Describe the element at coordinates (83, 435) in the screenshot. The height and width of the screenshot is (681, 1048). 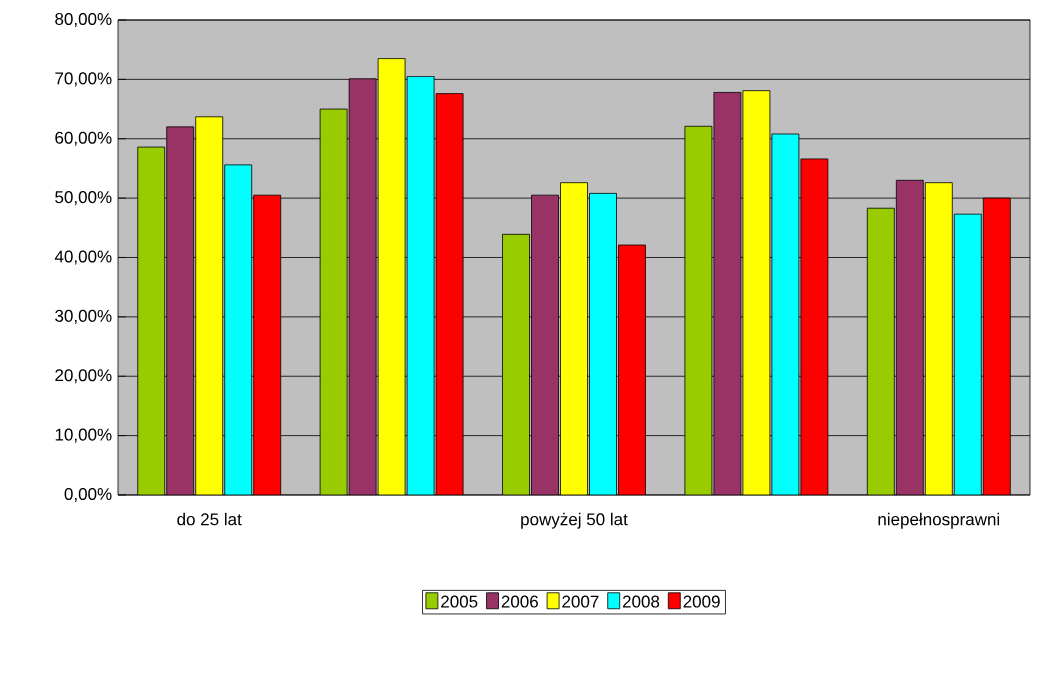
I see `y-tick-label: 10,00%` at that location.